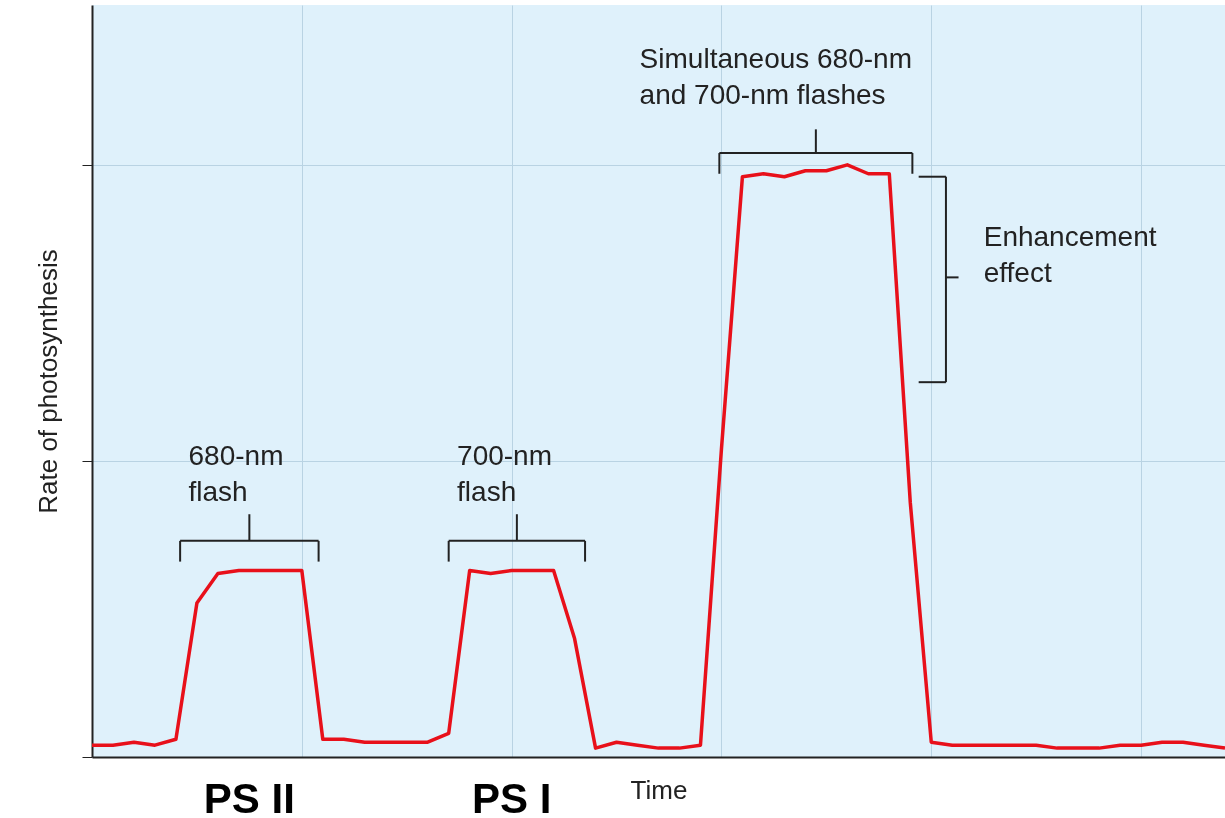  What do you see at coordinates (505, 474) in the screenshot?
I see `annotation: 700-nm flash` at bounding box center [505, 474].